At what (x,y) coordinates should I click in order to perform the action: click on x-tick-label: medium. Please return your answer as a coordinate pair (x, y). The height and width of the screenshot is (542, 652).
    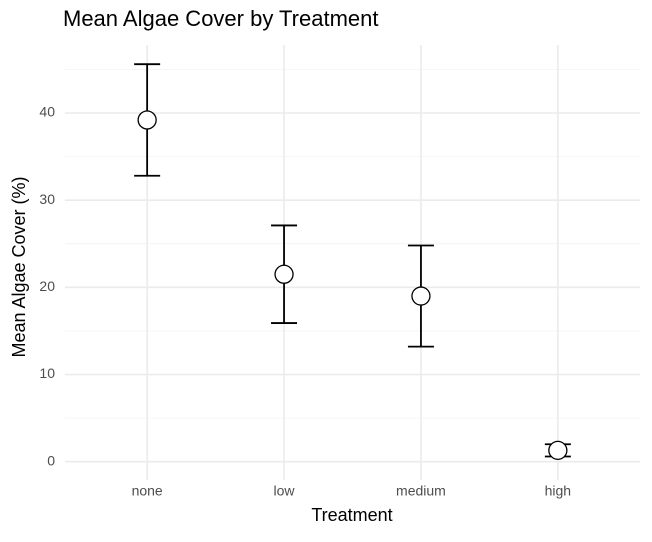
    Looking at the image, I should click on (421, 491).